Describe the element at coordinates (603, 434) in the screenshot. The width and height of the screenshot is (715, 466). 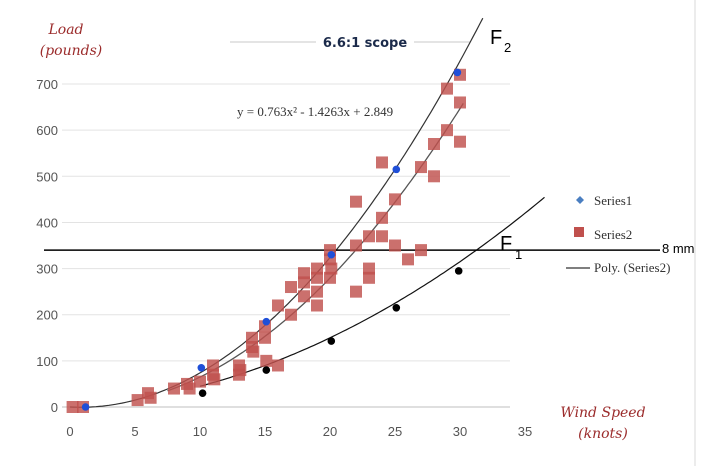
I see `x-axis-title-line2: (knots)` at that location.